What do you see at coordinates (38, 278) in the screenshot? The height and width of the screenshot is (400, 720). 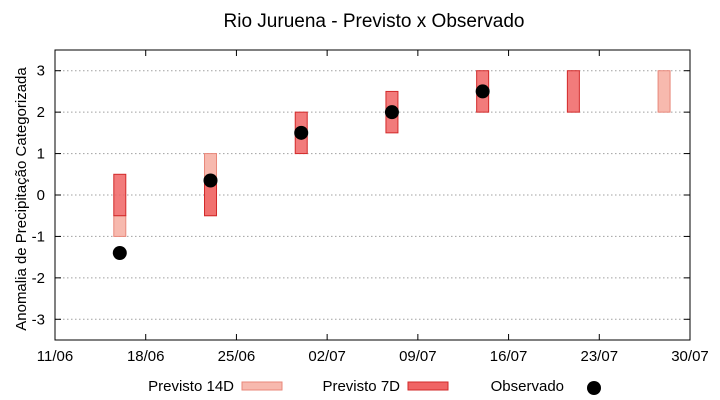 I see `y-tick-label: -2` at bounding box center [38, 278].